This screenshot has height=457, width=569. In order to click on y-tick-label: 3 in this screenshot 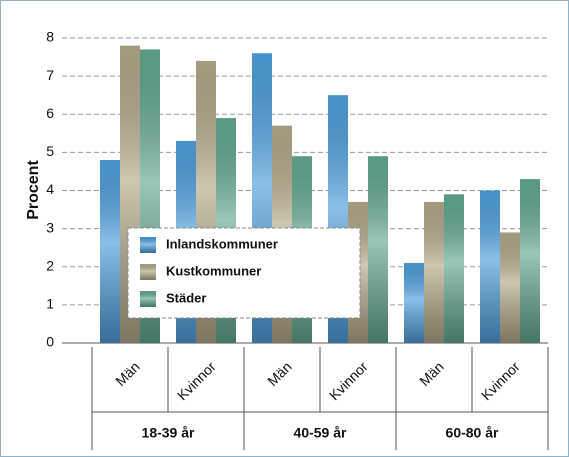, I will do `click(50, 227)`.